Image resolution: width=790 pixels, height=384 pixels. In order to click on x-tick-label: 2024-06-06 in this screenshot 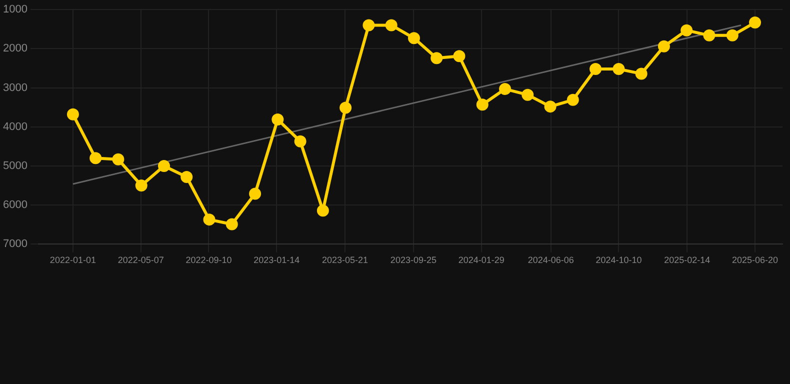, I will do `click(551, 260)`.